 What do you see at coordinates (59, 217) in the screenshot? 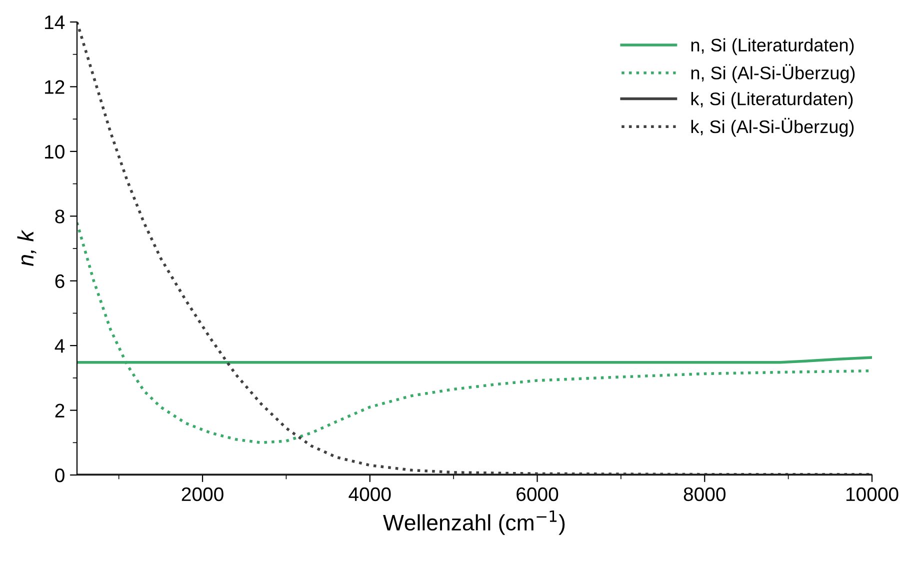
I see `y-tick-label: 8` at bounding box center [59, 217].